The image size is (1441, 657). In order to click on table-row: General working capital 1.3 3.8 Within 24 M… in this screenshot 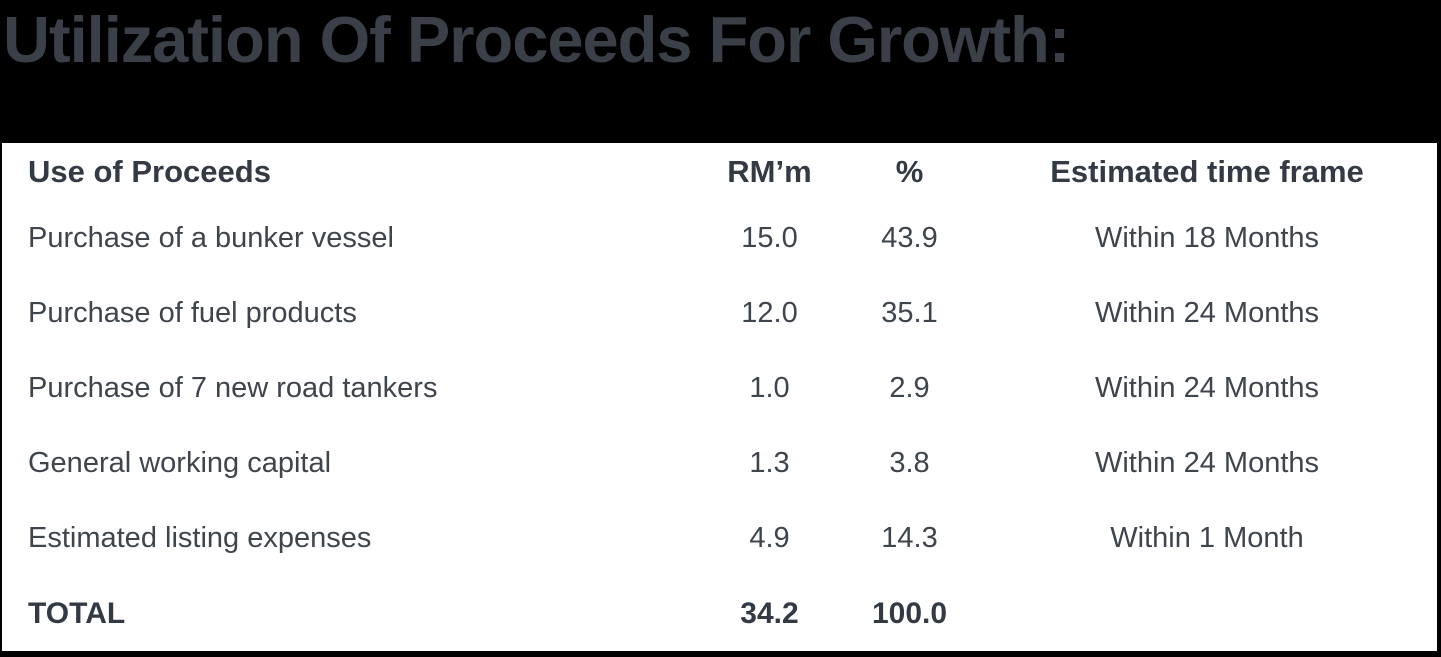, I will do `click(719, 463)`.